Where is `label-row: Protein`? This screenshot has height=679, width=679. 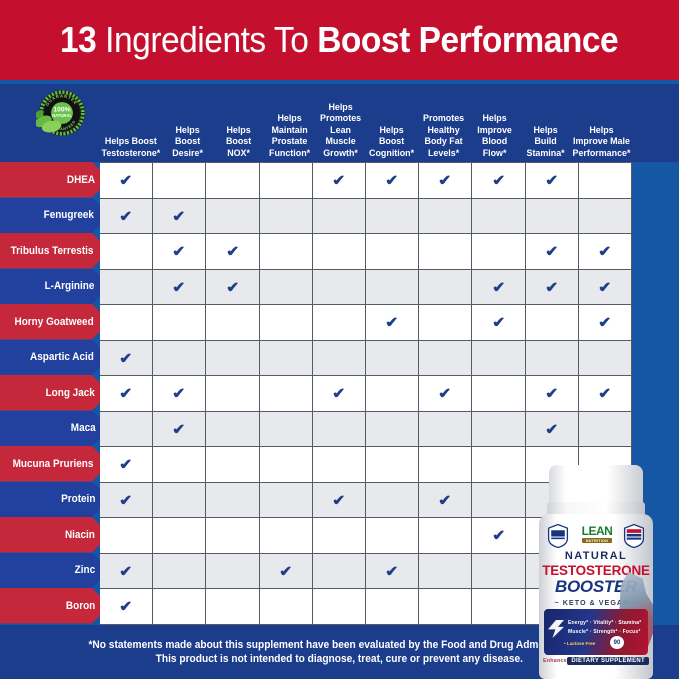 label-row: Protein is located at coordinates (55, 499).